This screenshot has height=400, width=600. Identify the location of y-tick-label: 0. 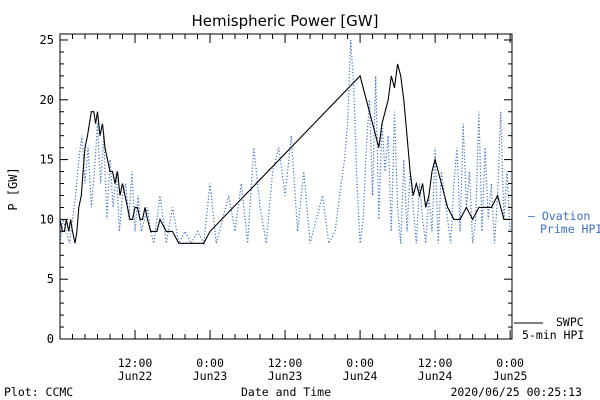
(50, 339).